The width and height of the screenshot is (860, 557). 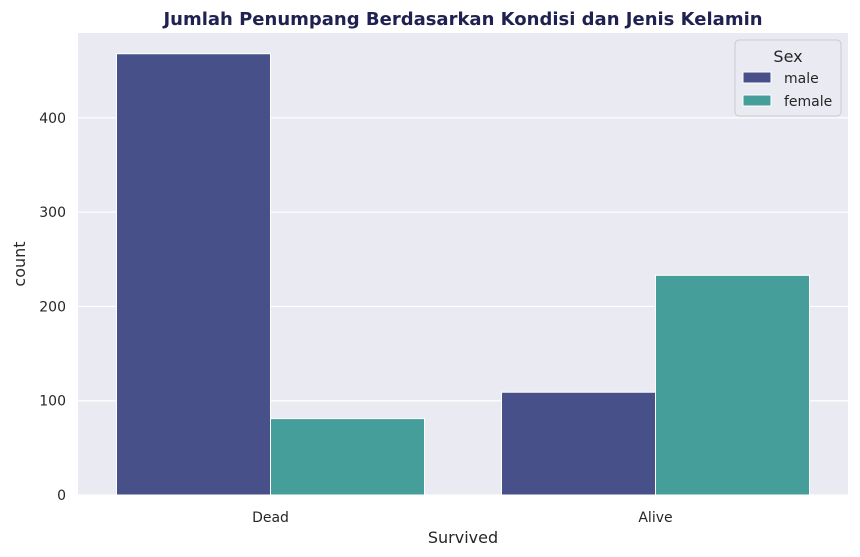 What do you see at coordinates (61, 496) in the screenshot?
I see `y-tick-label: 0` at bounding box center [61, 496].